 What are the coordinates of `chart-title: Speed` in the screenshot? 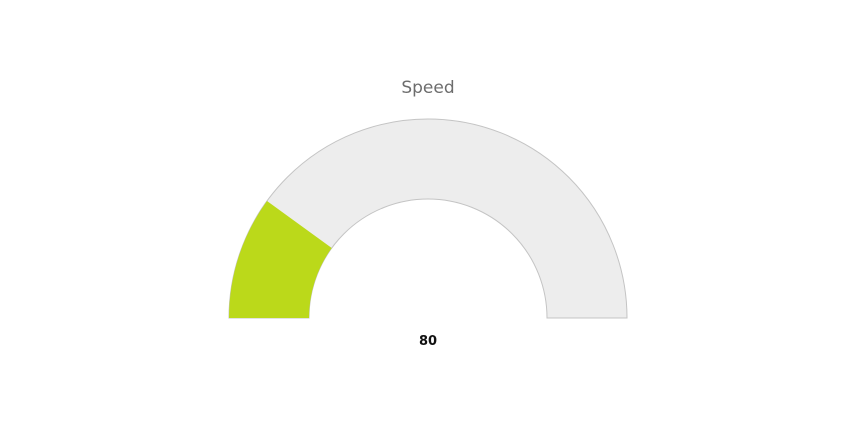 It's located at (427, 88).